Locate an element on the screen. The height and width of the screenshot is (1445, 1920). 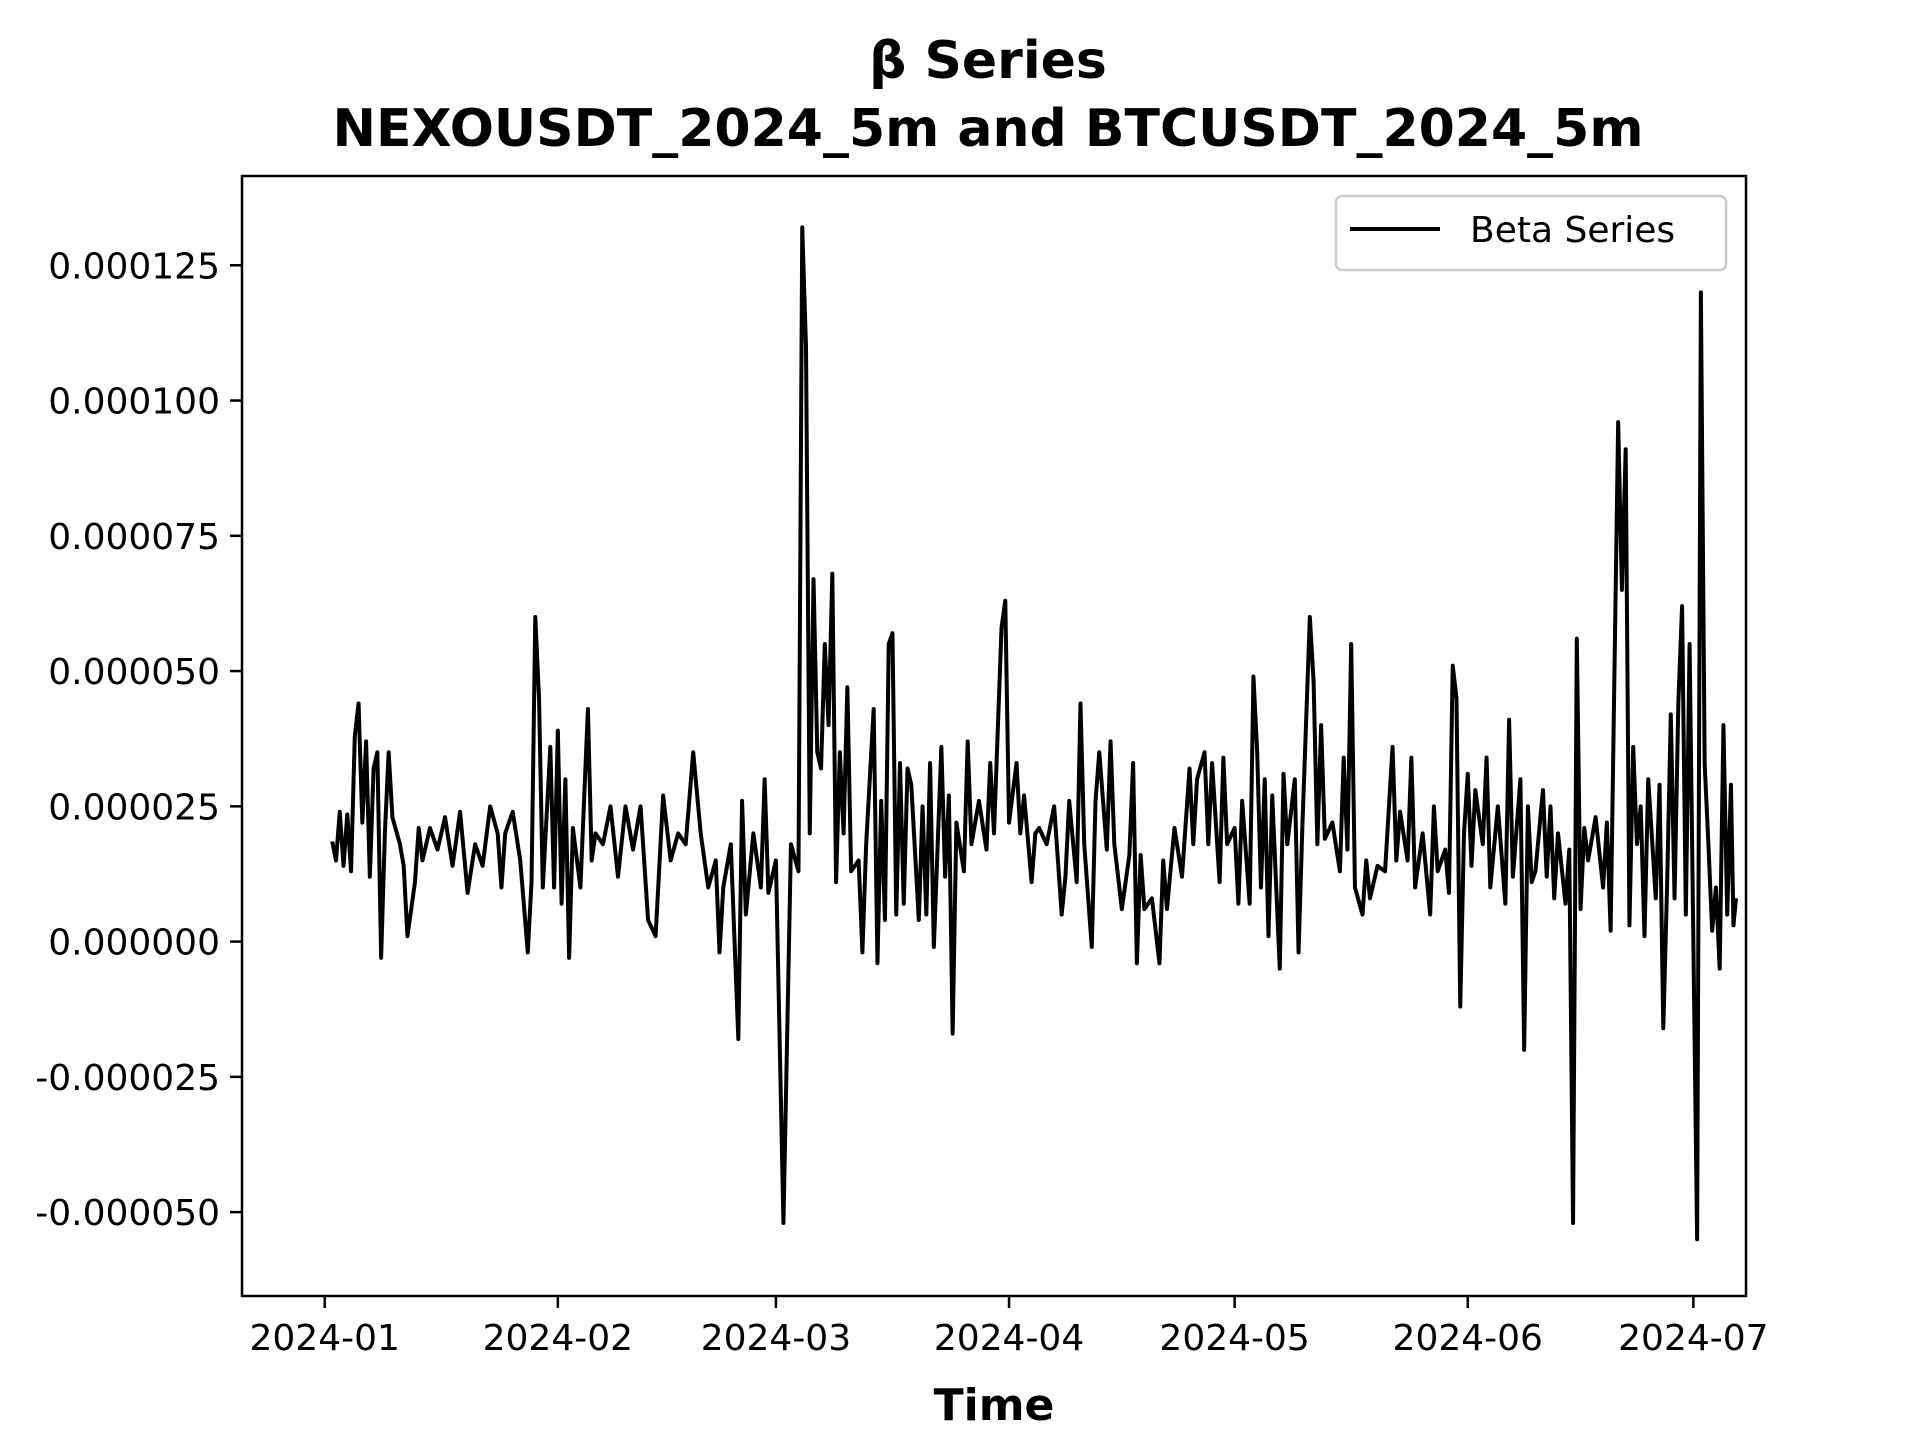
y-tick-label: 0.000075 is located at coordinates (134, 537).